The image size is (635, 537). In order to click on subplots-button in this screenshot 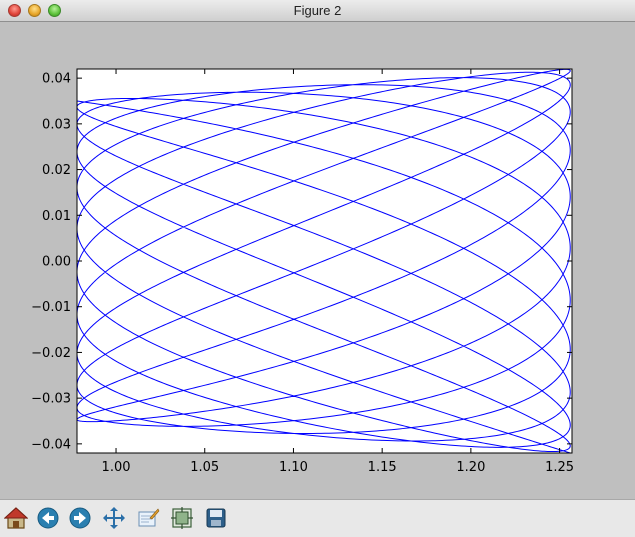, I will do `click(182, 518)`.